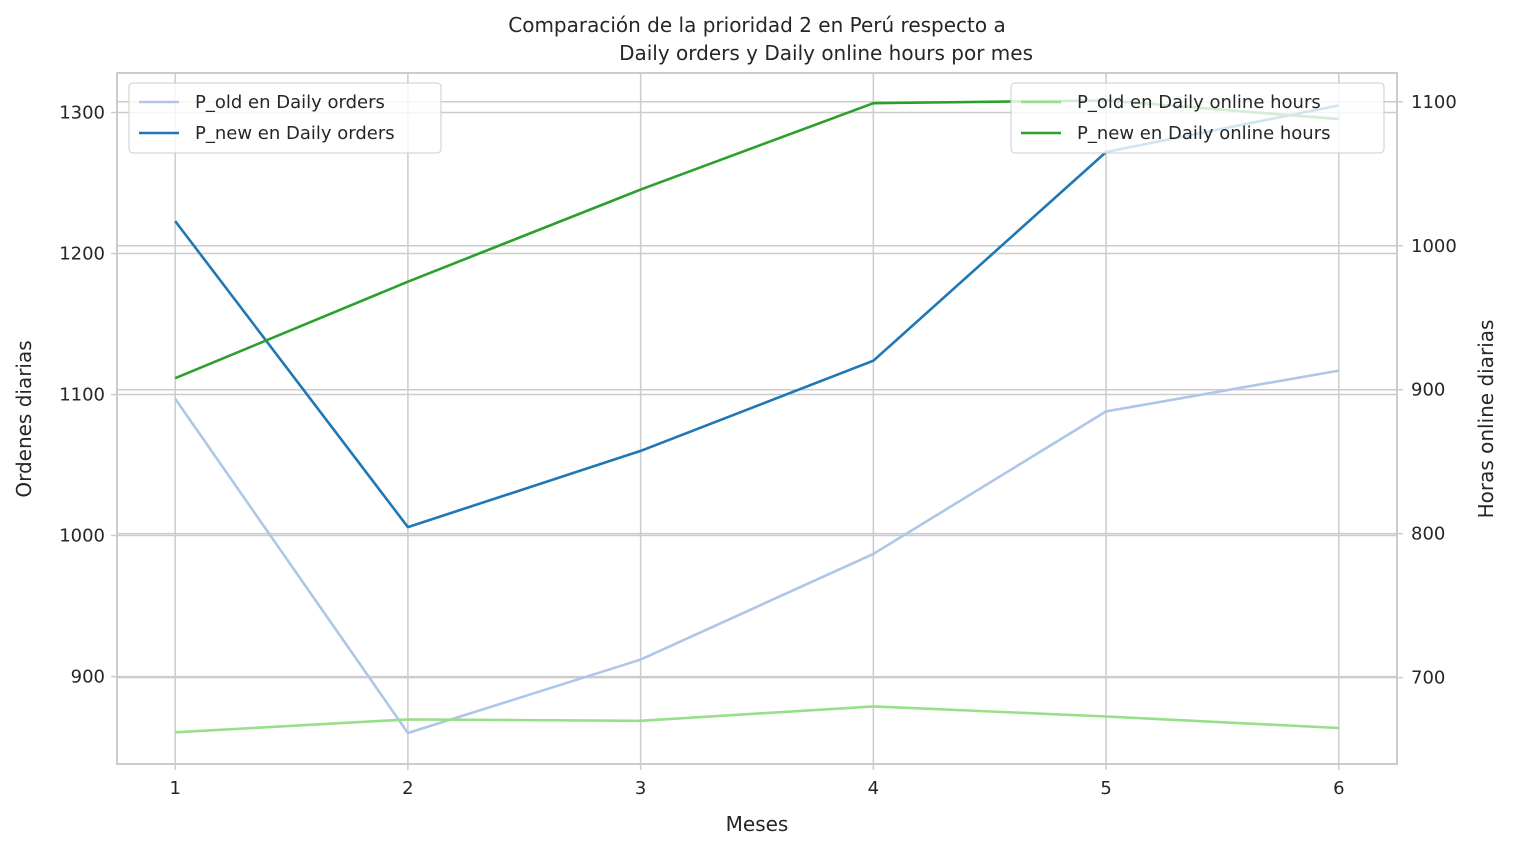 The width and height of the screenshot is (1513, 851). What do you see at coordinates (1434, 246) in the screenshot?
I see `y-right-tick-label-3: 1000` at bounding box center [1434, 246].